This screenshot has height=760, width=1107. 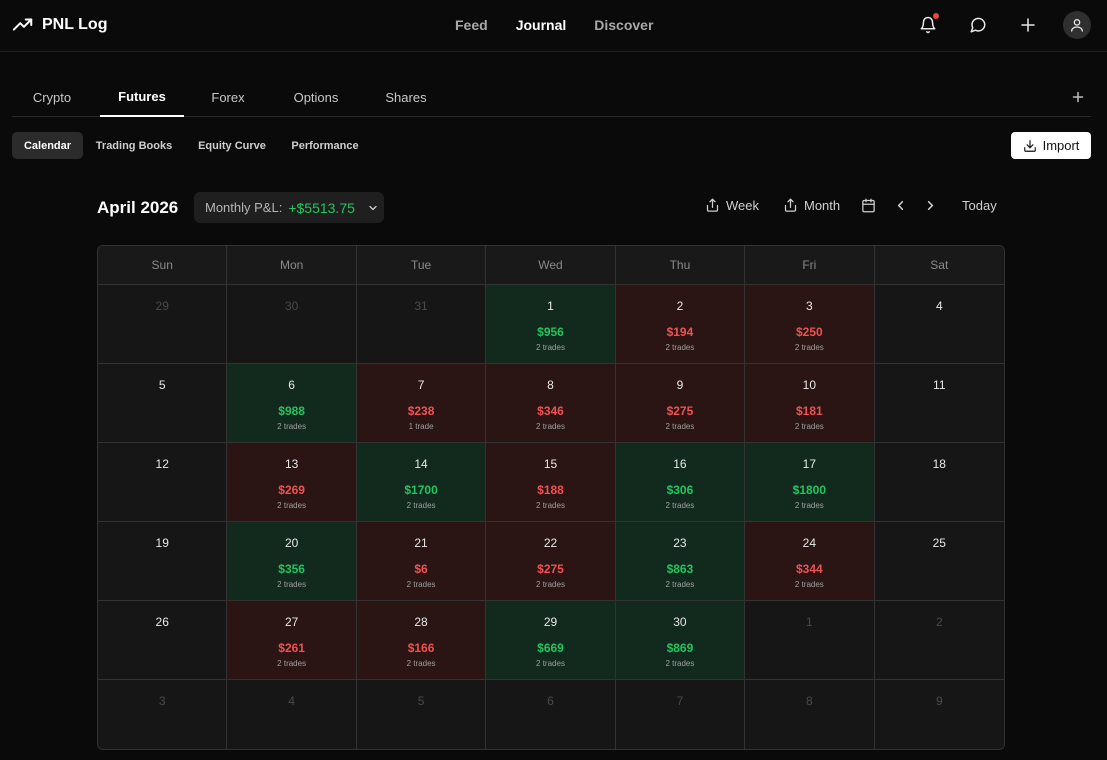 What do you see at coordinates (742, 205) in the screenshot?
I see `week-label: Week` at bounding box center [742, 205].